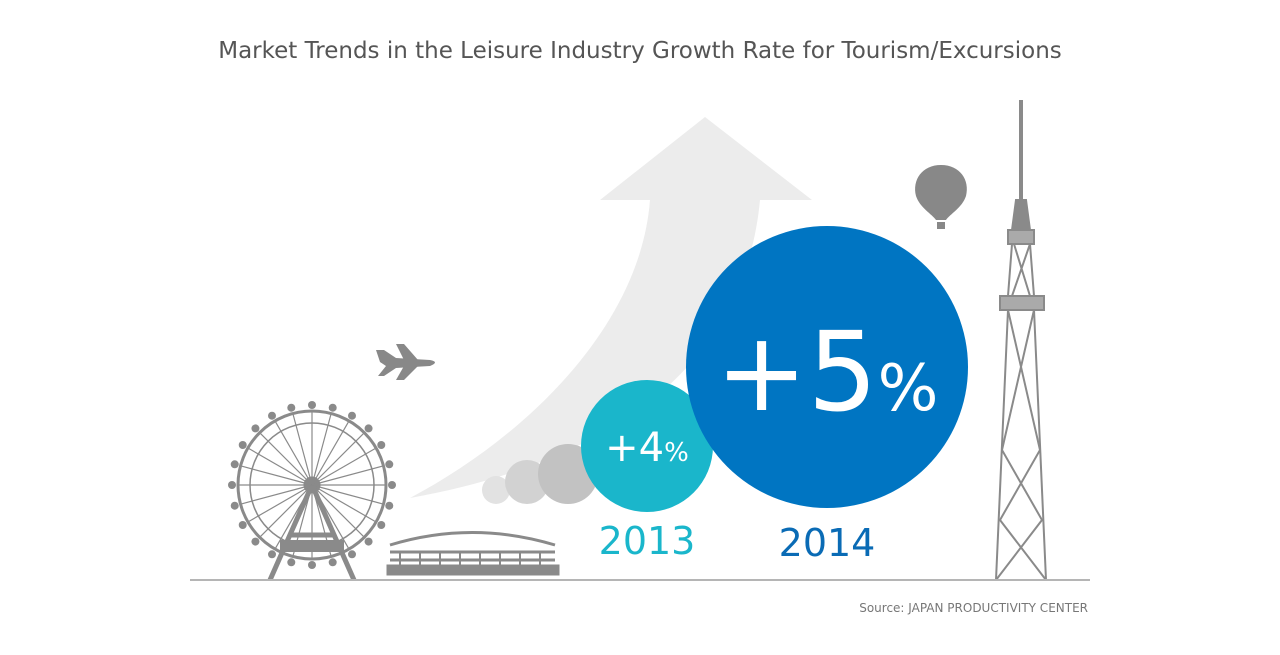  I want to click on balloon, so click(941, 197).